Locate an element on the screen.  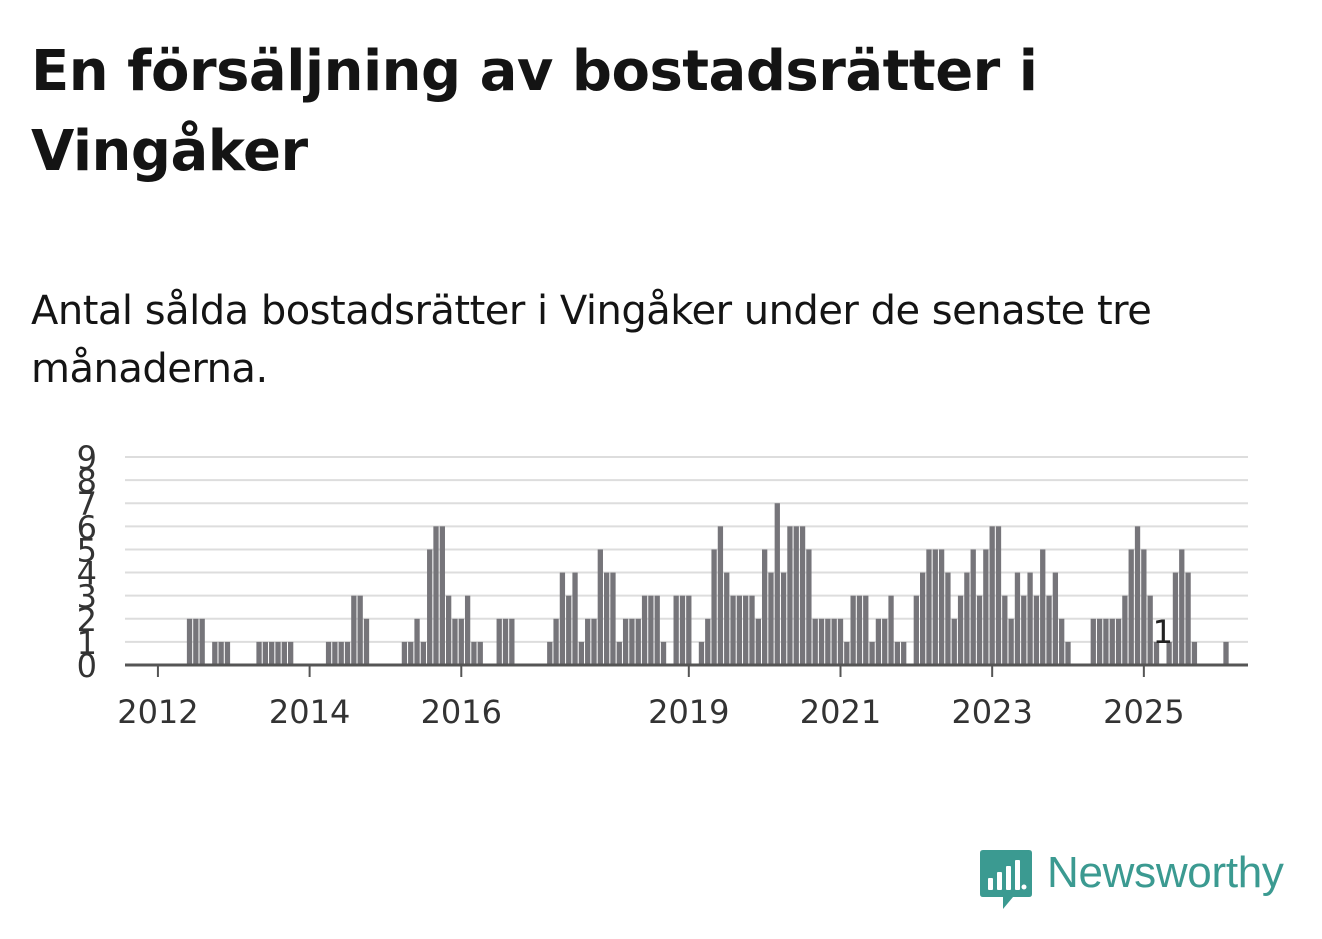
newsworthy-chart-icon is located at coordinates (1006, 879).